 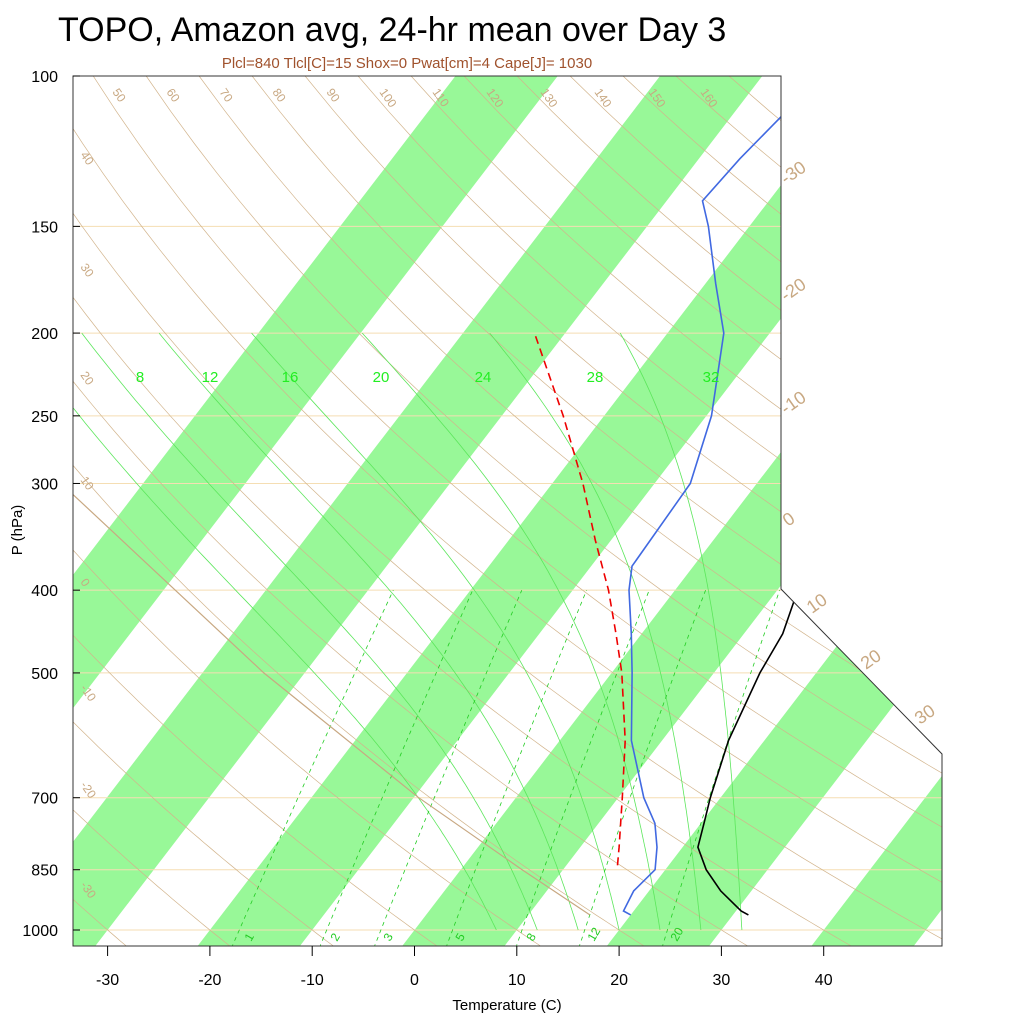 I want to click on y-tick-label: 850, so click(x=44, y=871).